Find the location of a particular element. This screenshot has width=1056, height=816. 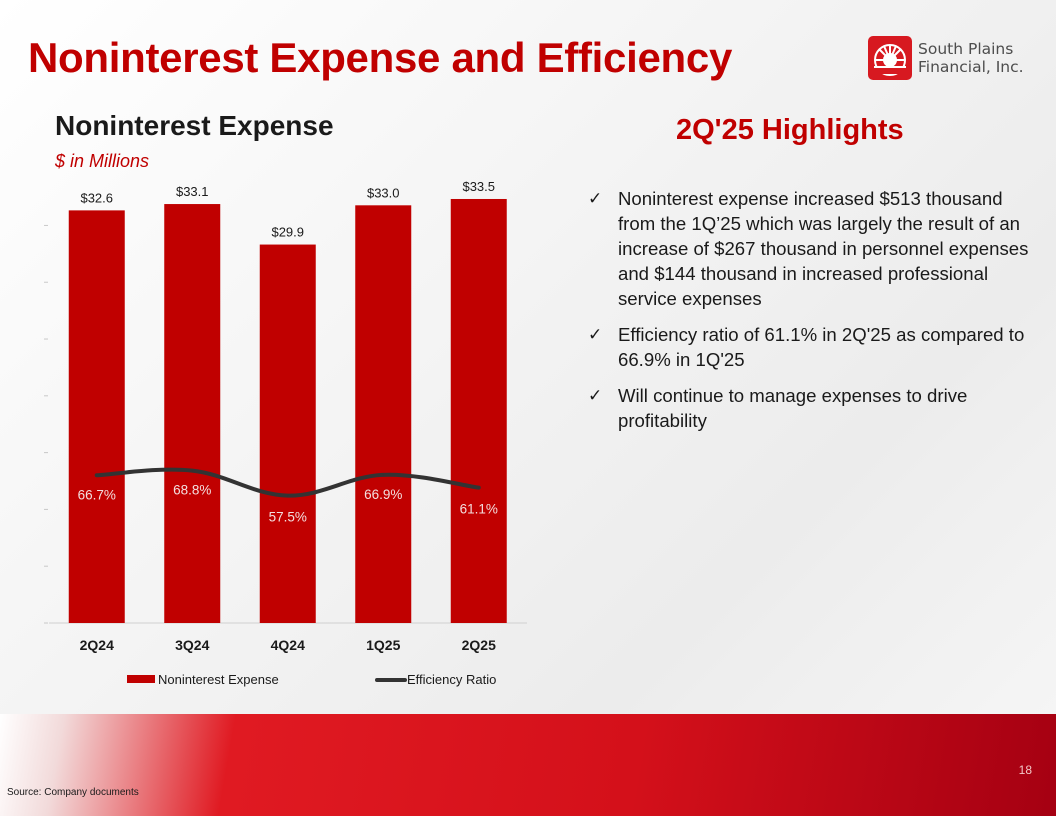

line-value-label: 66.9% is located at coordinates (383, 494).